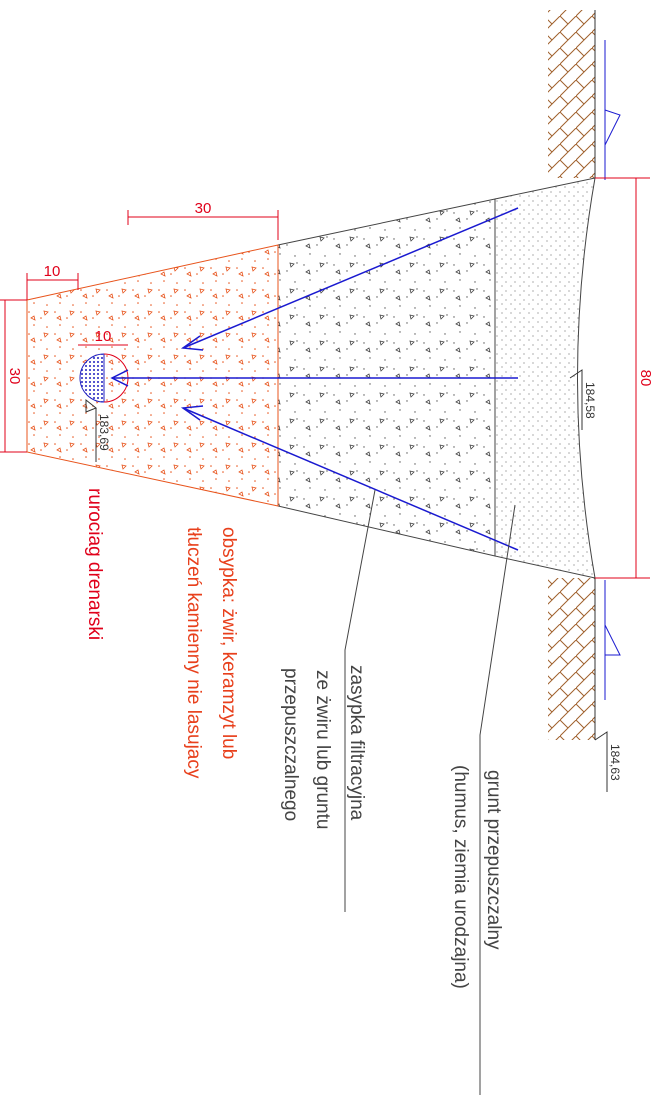  What do you see at coordinates (545, 378) in the screenshot?
I see `topsoil-zone` at bounding box center [545, 378].